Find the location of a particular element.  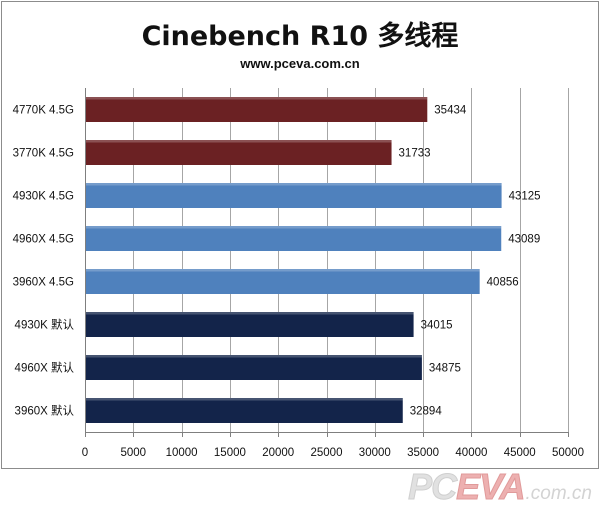

x-tick-label: 45000 is located at coordinates (520, 453).